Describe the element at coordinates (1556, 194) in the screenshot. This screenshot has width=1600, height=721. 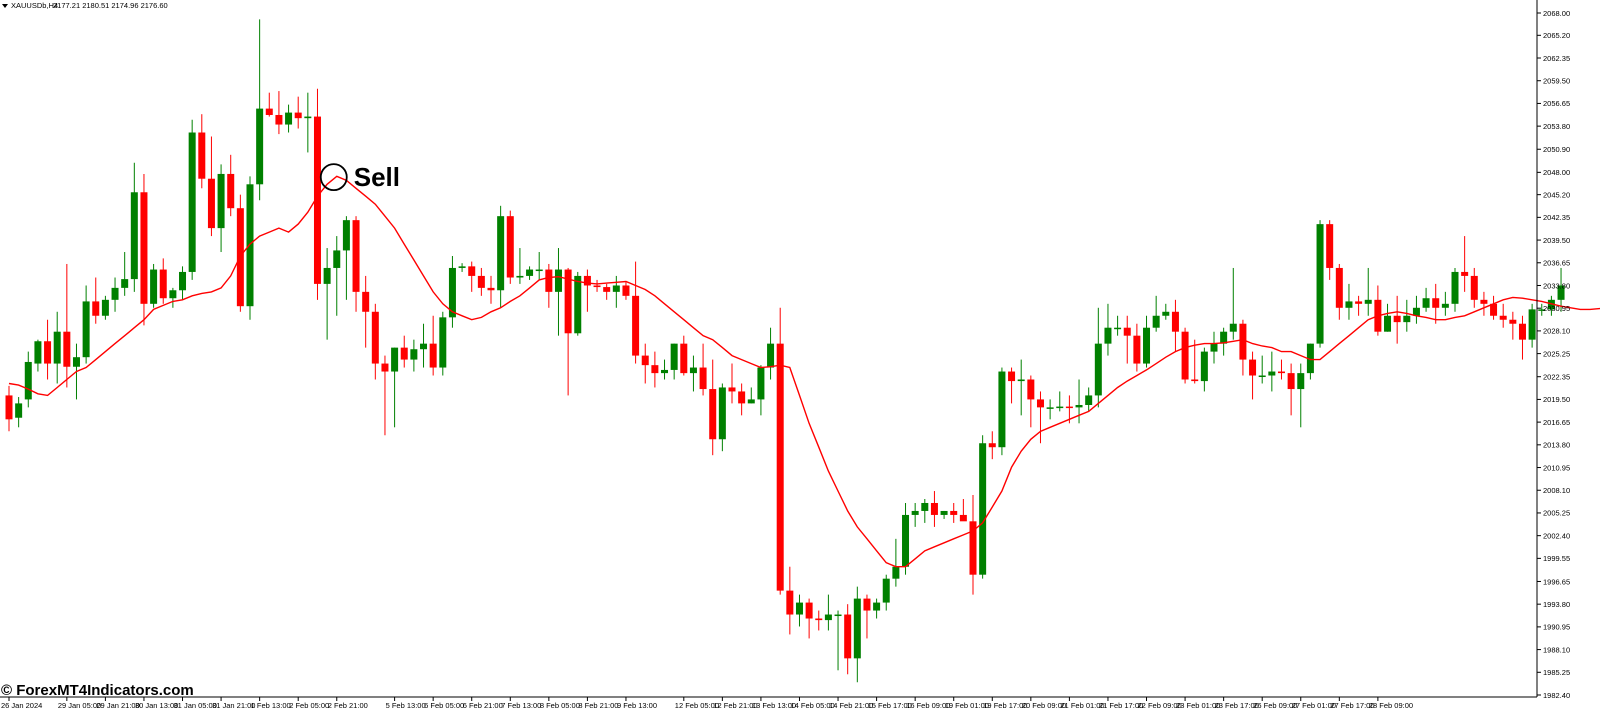
I see `price-tick-label: 2045.20` at that location.